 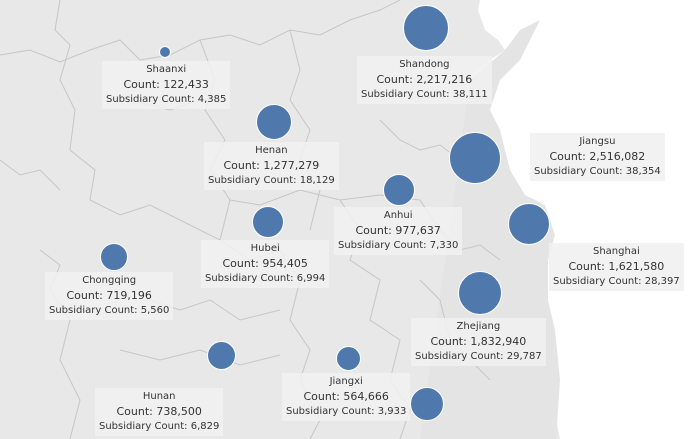 I want to click on subsidiary-value: 7,330, so click(x=444, y=245).